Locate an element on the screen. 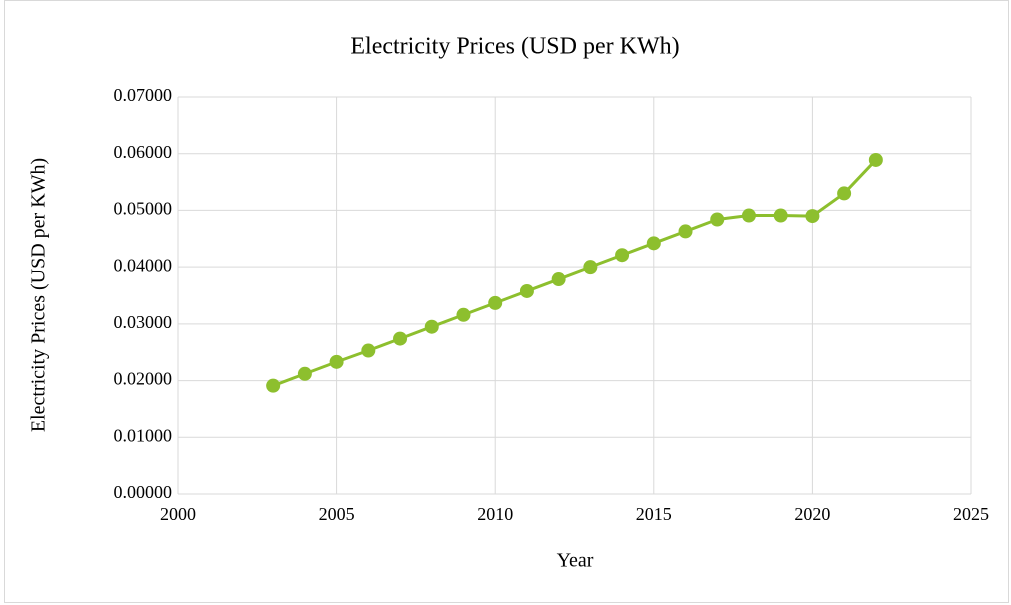 The image size is (1011, 605). y-tick-label: 0.01000 is located at coordinates (143, 435).